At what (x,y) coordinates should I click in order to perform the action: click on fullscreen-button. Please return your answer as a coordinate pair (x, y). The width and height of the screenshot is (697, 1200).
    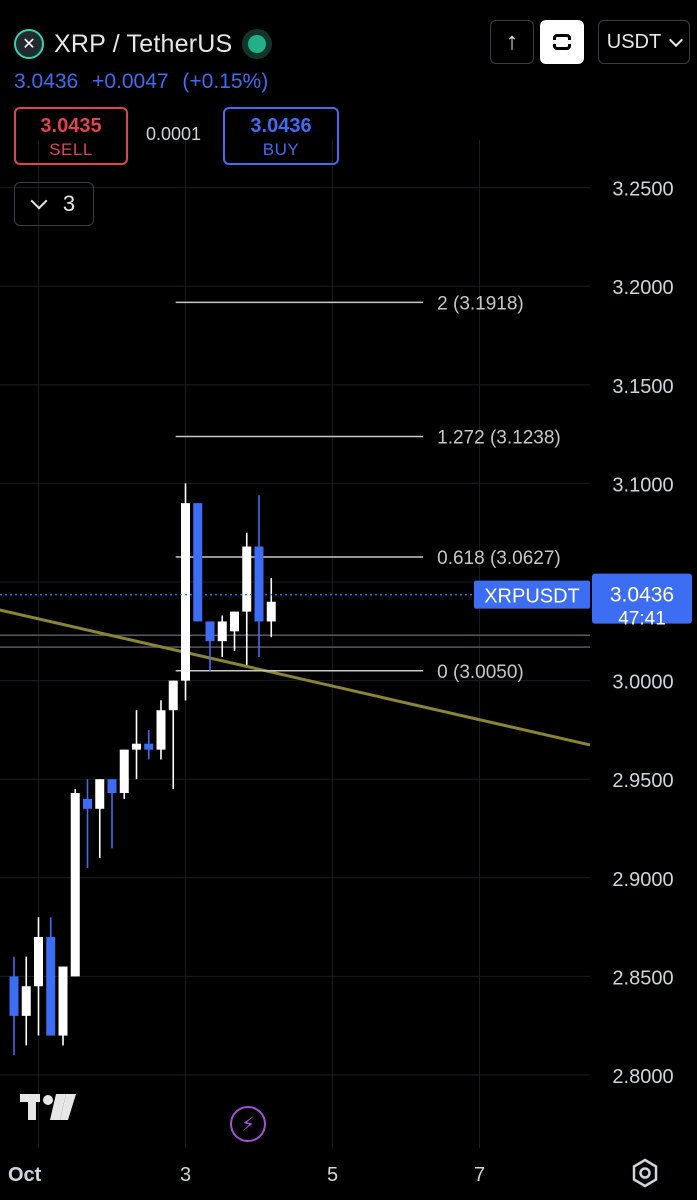
    Looking at the image, I should click on (562, 42).